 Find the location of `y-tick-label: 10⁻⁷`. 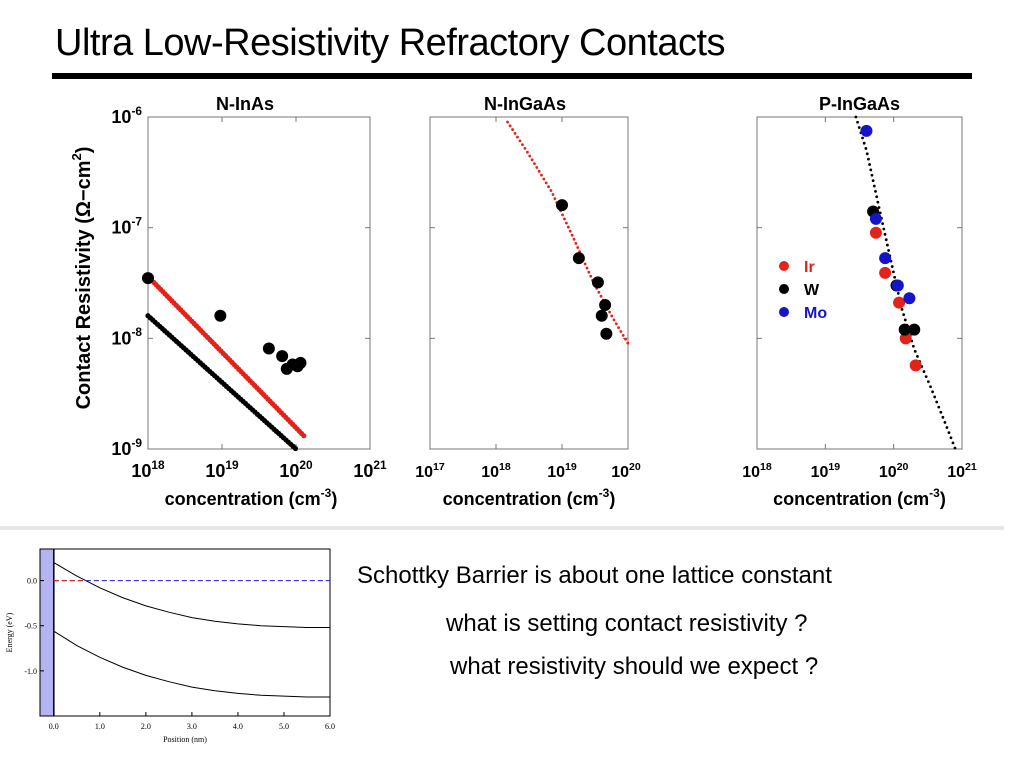

y-tick-label: 10⁻⁷ is located at coordinates (126, 226).